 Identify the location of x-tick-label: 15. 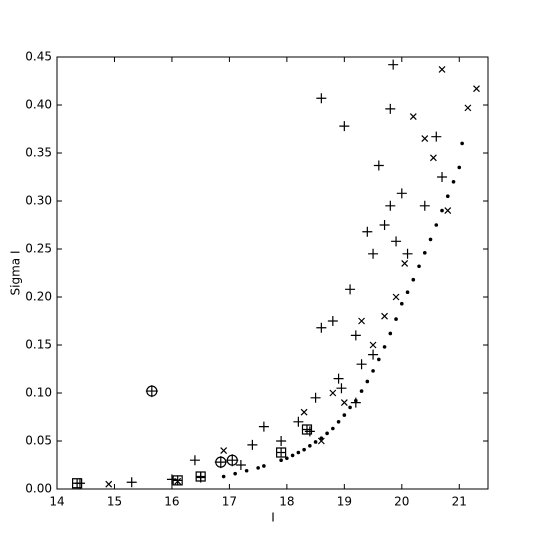
(114, 502).